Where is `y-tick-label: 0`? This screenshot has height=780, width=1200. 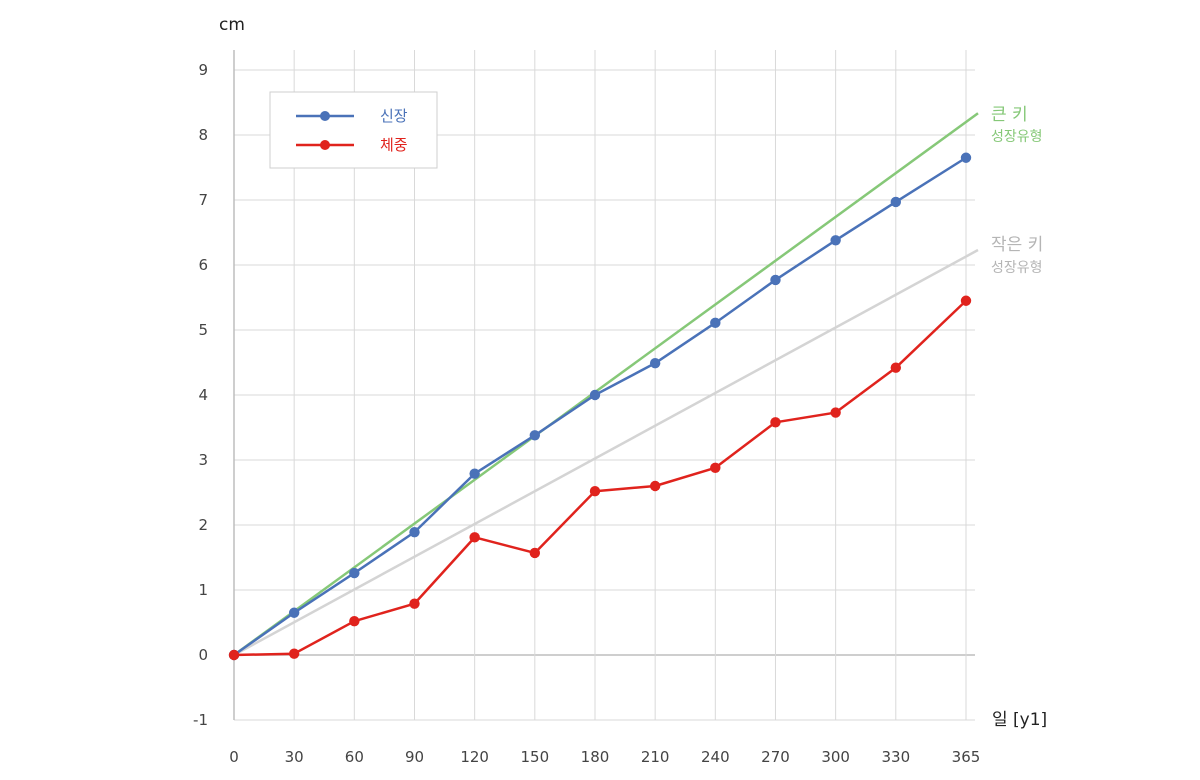 y-tick-label: 0 is located at coordinates (203, 655).